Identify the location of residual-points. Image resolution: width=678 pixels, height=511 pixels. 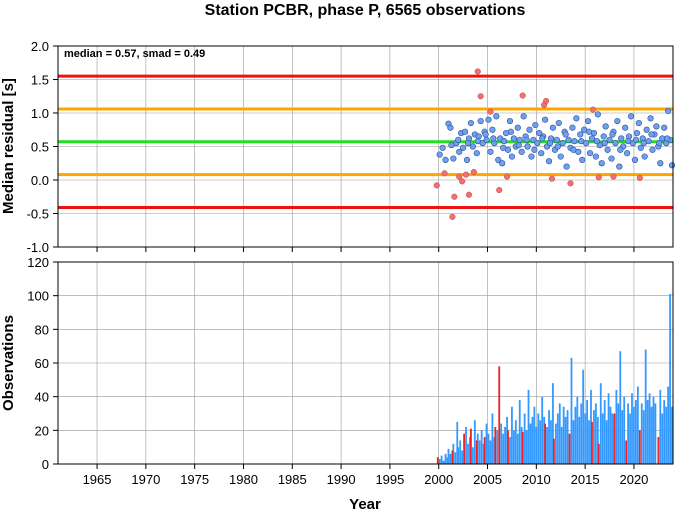
(554, 144).